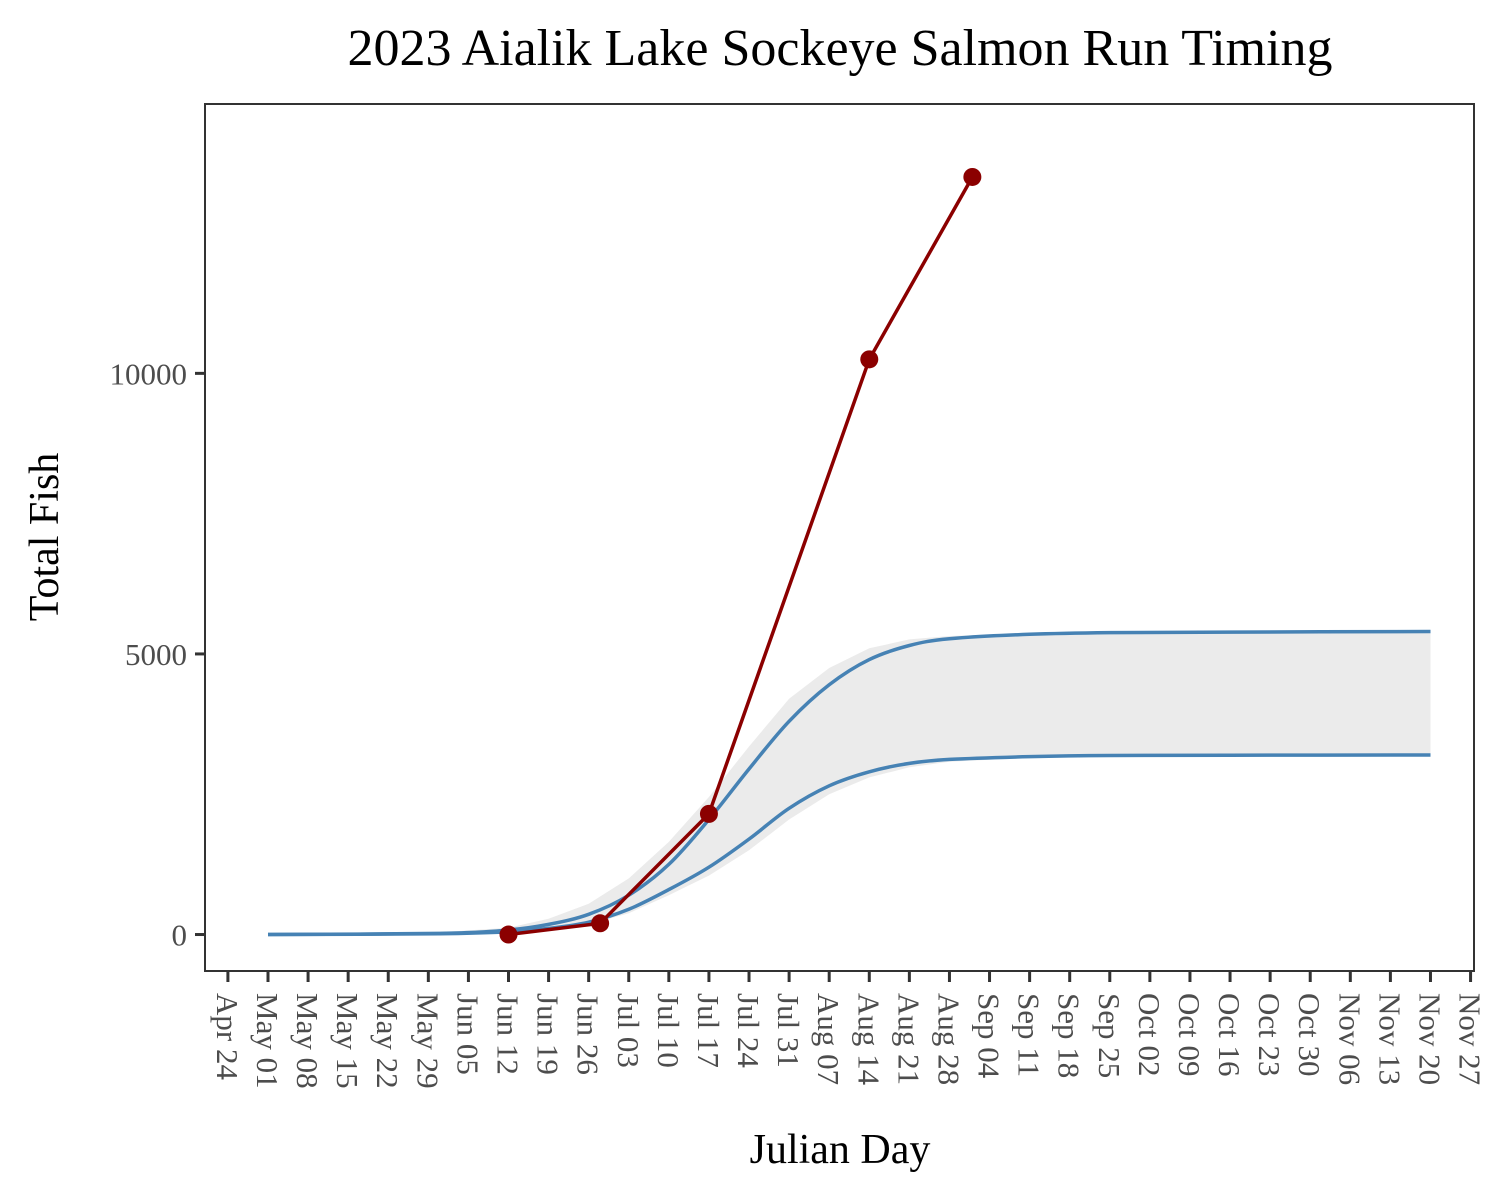 This screenshot has height=1200, width=1500. Describe the element at coordinates (387, 1041) in the screenshot. I see `x-tick-label: May 22` at that location.